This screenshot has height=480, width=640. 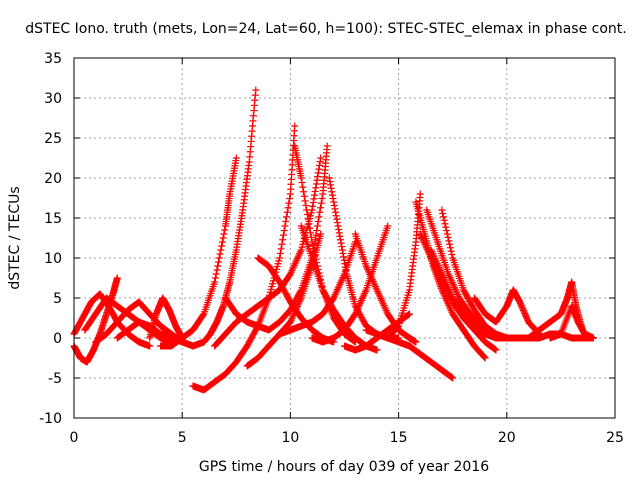 What do you see at coordinates (57, 339) in the screenshot?
I see `y-tick-label: 0` at bounding box center [57, 339].